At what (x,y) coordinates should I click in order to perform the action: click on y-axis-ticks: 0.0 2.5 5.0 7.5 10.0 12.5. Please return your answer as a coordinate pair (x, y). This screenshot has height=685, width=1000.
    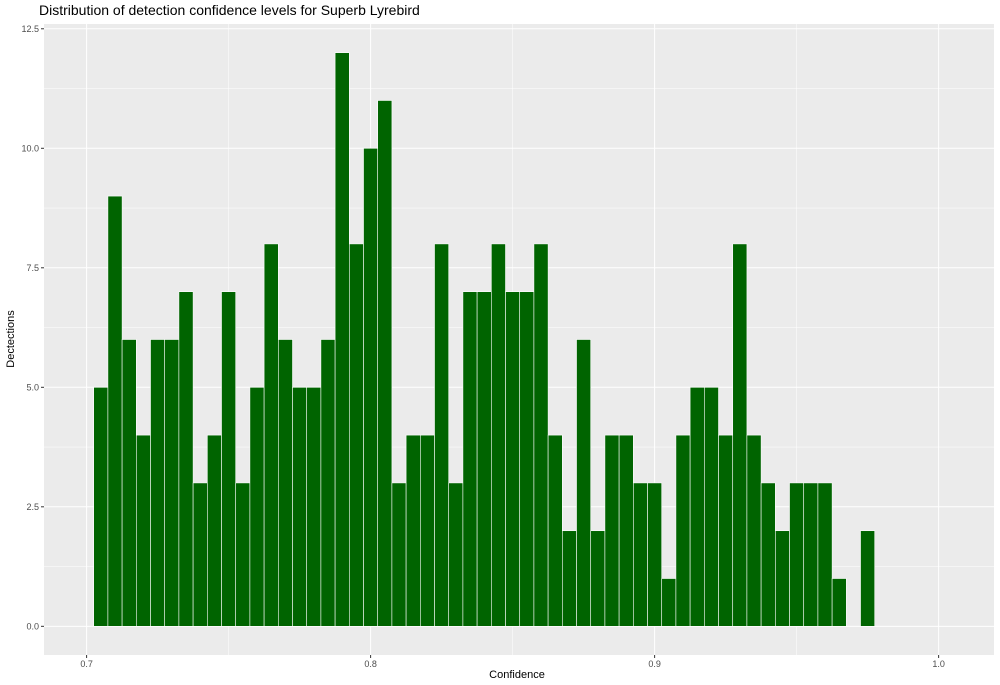
    Looking at the image, I should click on (32, 327).